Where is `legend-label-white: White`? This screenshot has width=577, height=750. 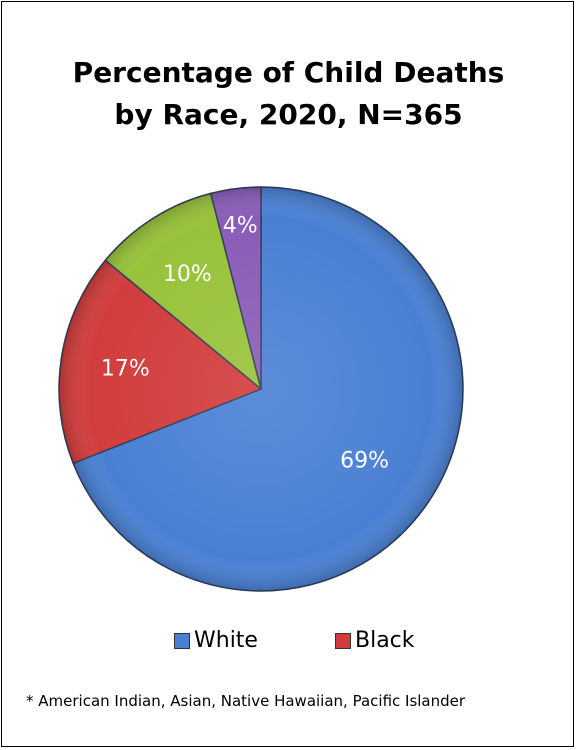 legend-label-white: White is located at coordinates (226, 640).